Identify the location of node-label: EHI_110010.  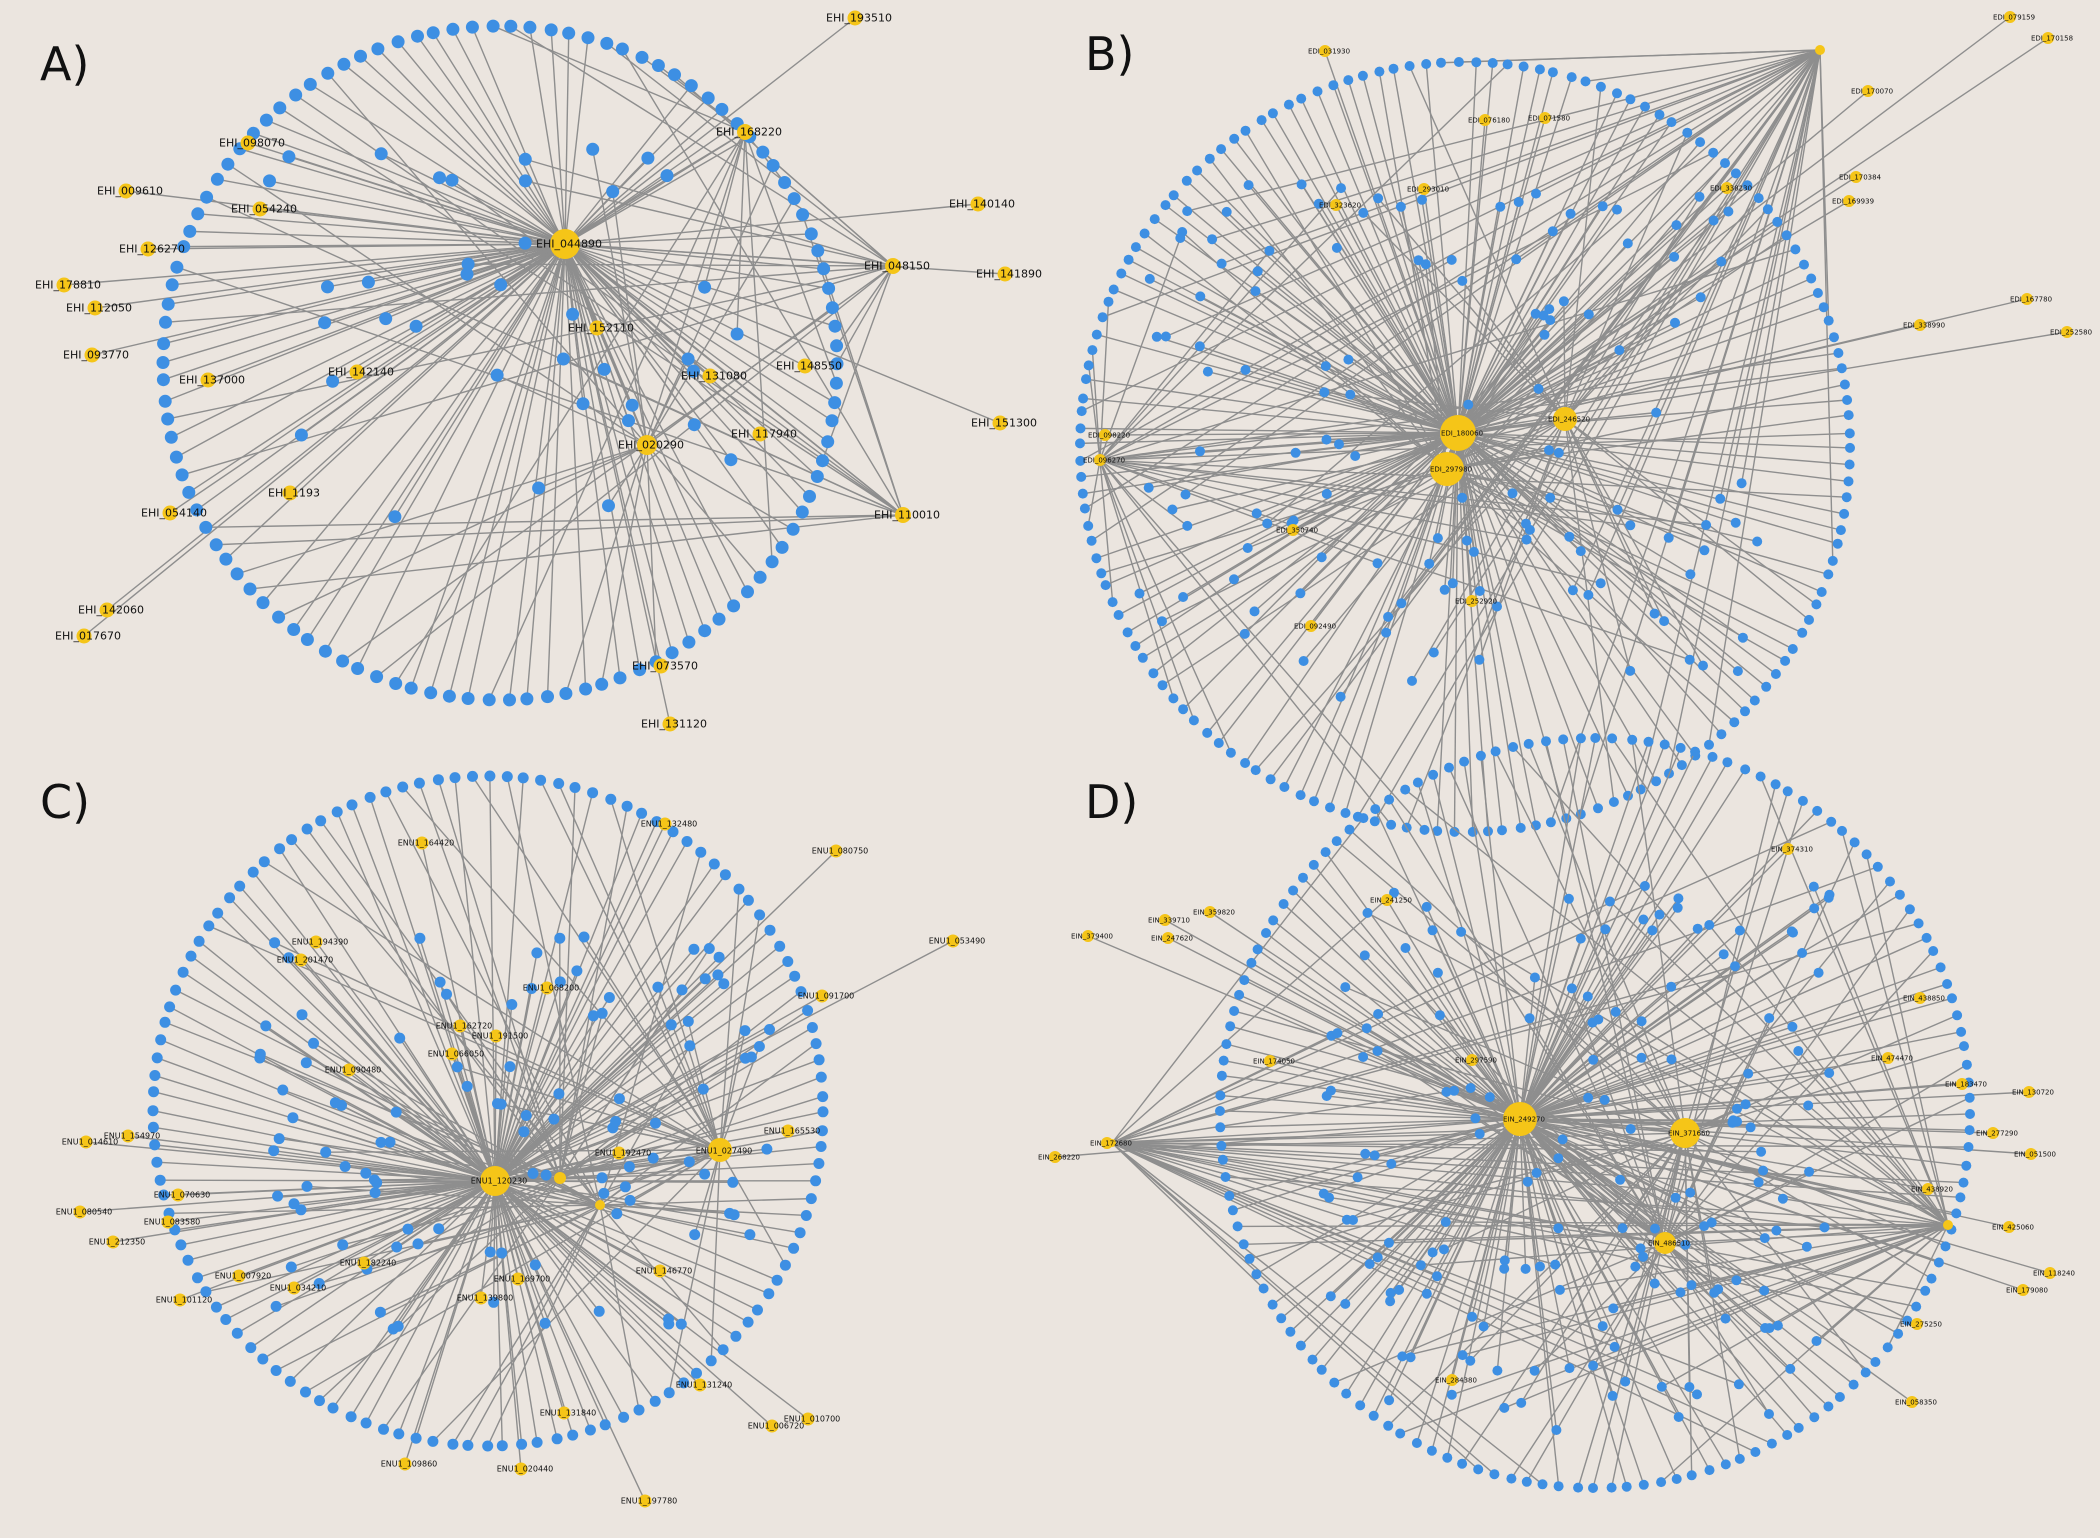
(907, 515).